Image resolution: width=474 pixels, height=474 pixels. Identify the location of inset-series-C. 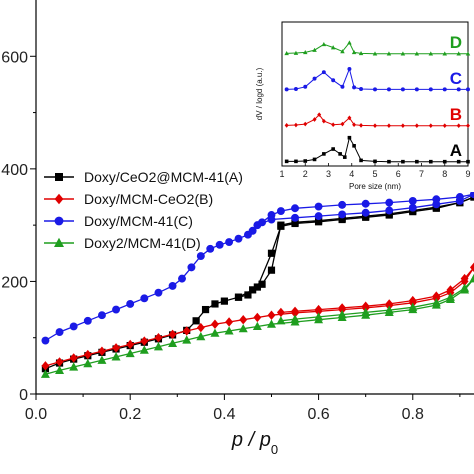
(377, 79).